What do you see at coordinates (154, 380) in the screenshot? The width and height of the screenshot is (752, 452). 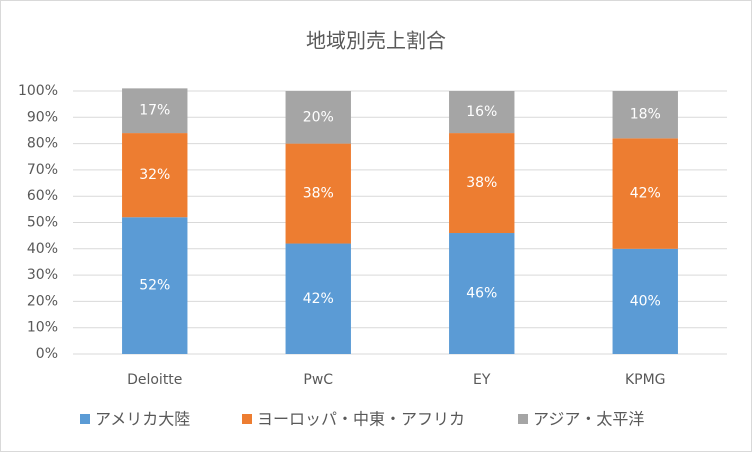 I see `x-tick-label: Deloitte` at bounding box center [154, 380].